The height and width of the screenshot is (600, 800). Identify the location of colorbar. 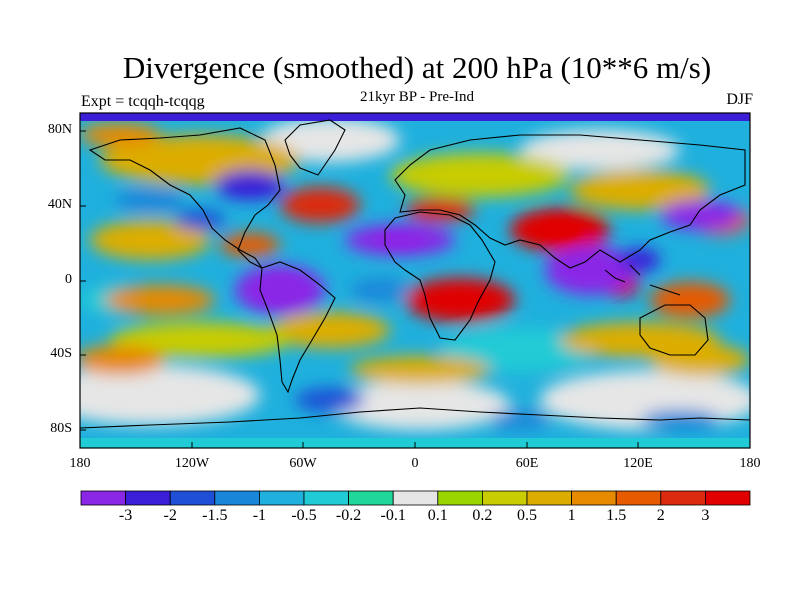
(415, 498).